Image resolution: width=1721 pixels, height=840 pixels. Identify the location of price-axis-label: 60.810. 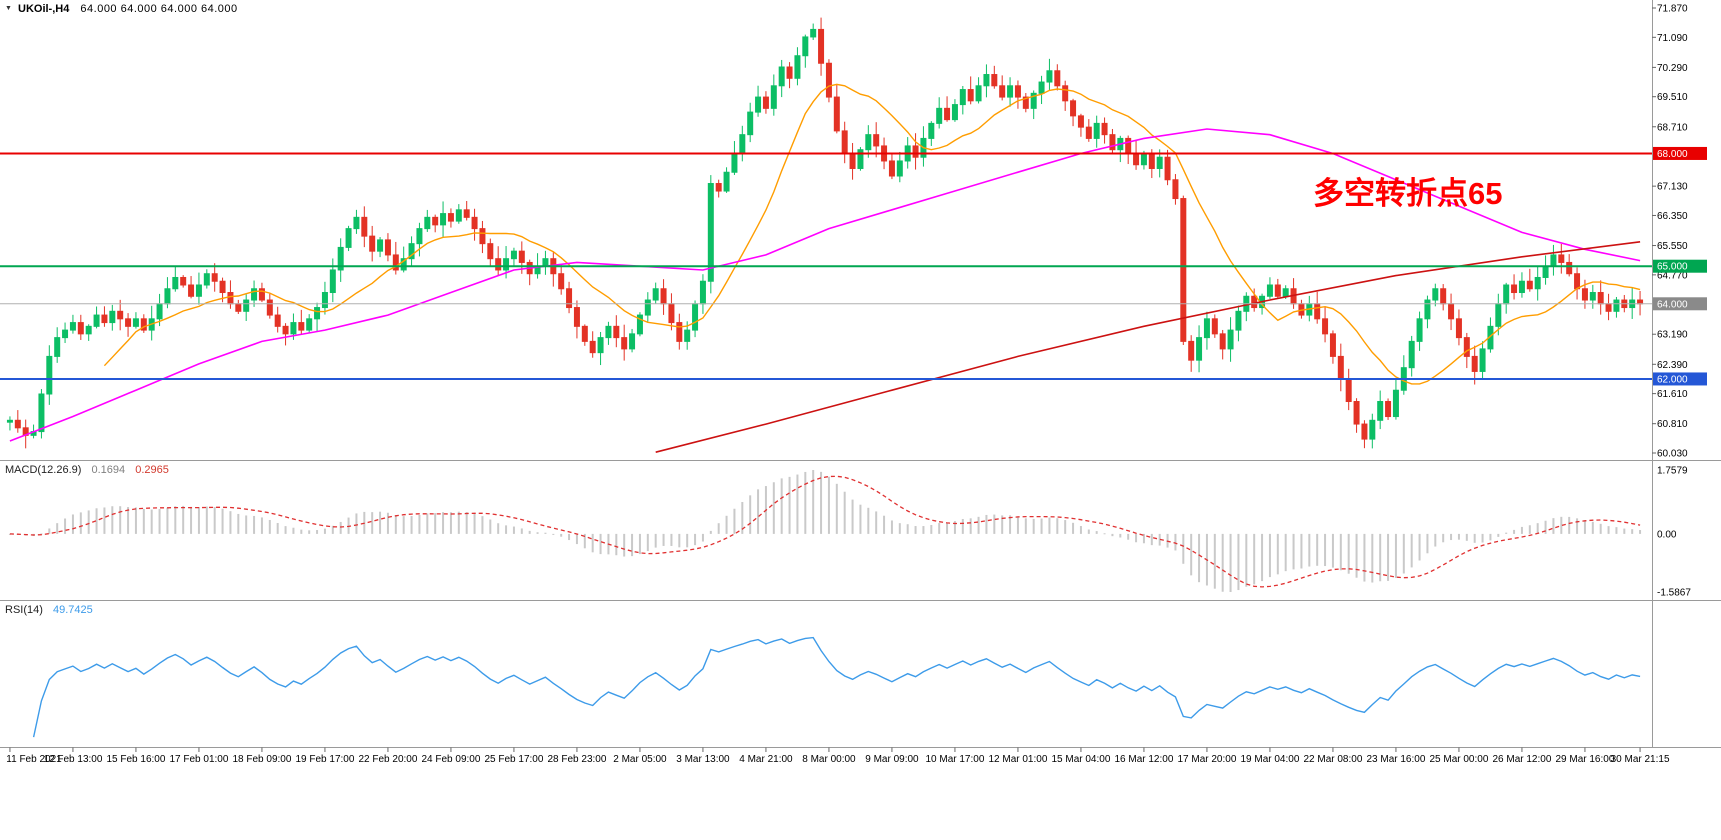
(1672, 424).